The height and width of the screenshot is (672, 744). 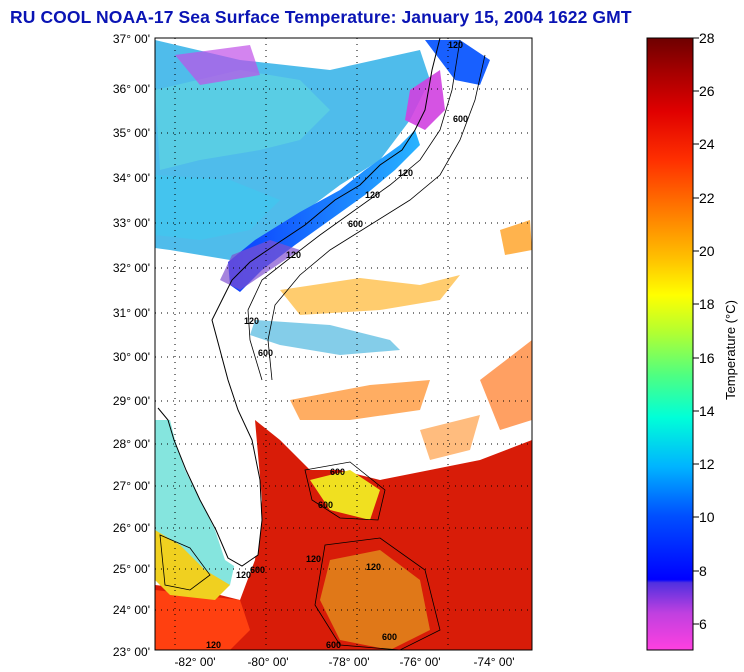 What do you see at coordinates (707, 251) in the screenshot?
I see `colorbar-tick-label: 20` at bounding box center [707, 251].